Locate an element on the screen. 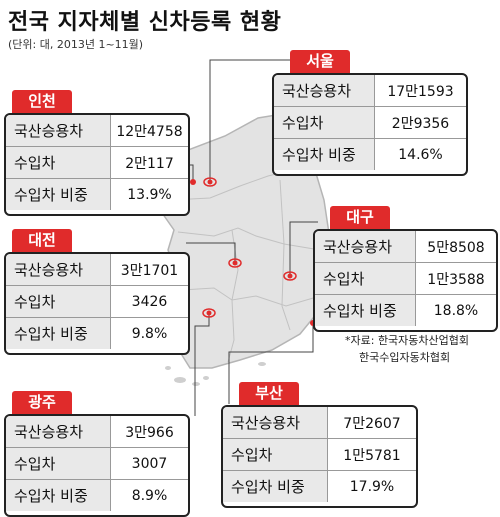 Image resolution: width=500 pixels, height=517 pixels. seoul-row-share: 수입차 비중 14.6% is located at coordinates (370, 154).